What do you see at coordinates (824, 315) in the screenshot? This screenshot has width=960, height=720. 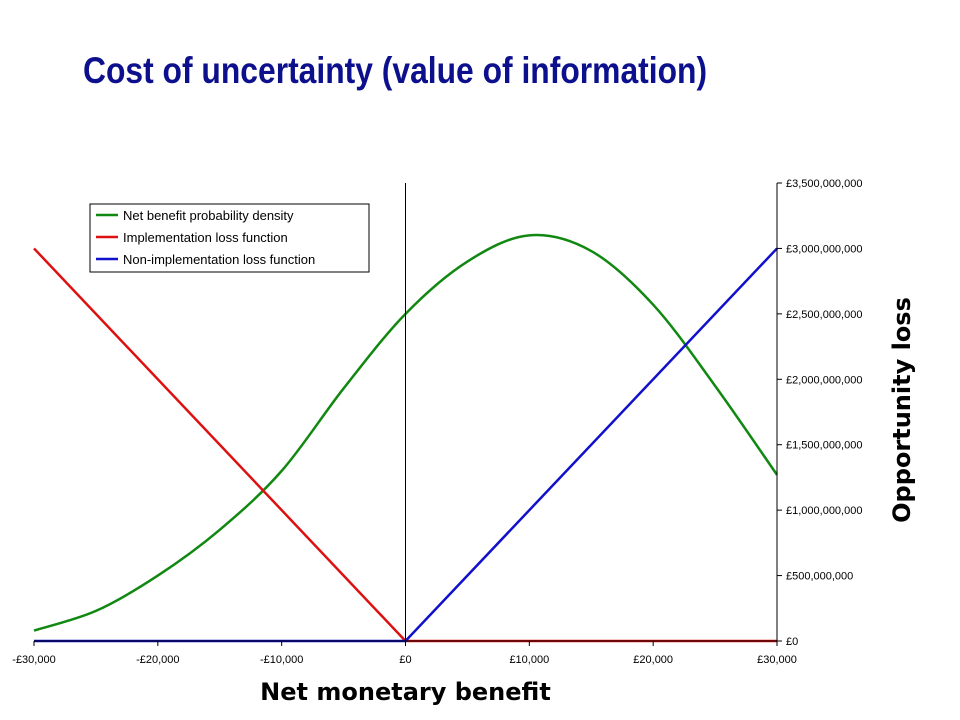 I see `y-tick-label: £2,500,000,000` at bounding box center [824, 315].